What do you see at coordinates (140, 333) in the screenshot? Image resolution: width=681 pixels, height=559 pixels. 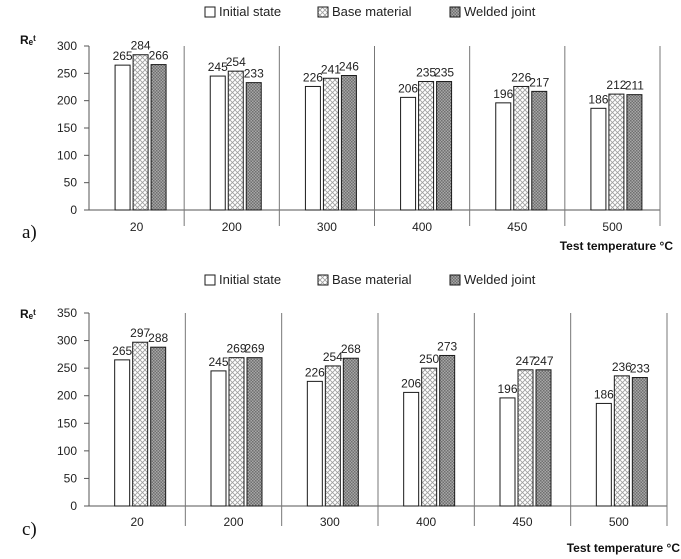 I see `data-label: 297` at bounding box center [140, 333].